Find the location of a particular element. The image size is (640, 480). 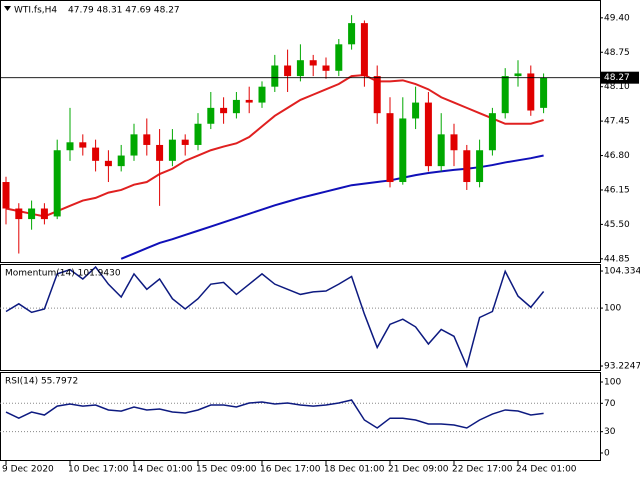

y-tick-label: 46.80 is located at coordinates (617, 156).